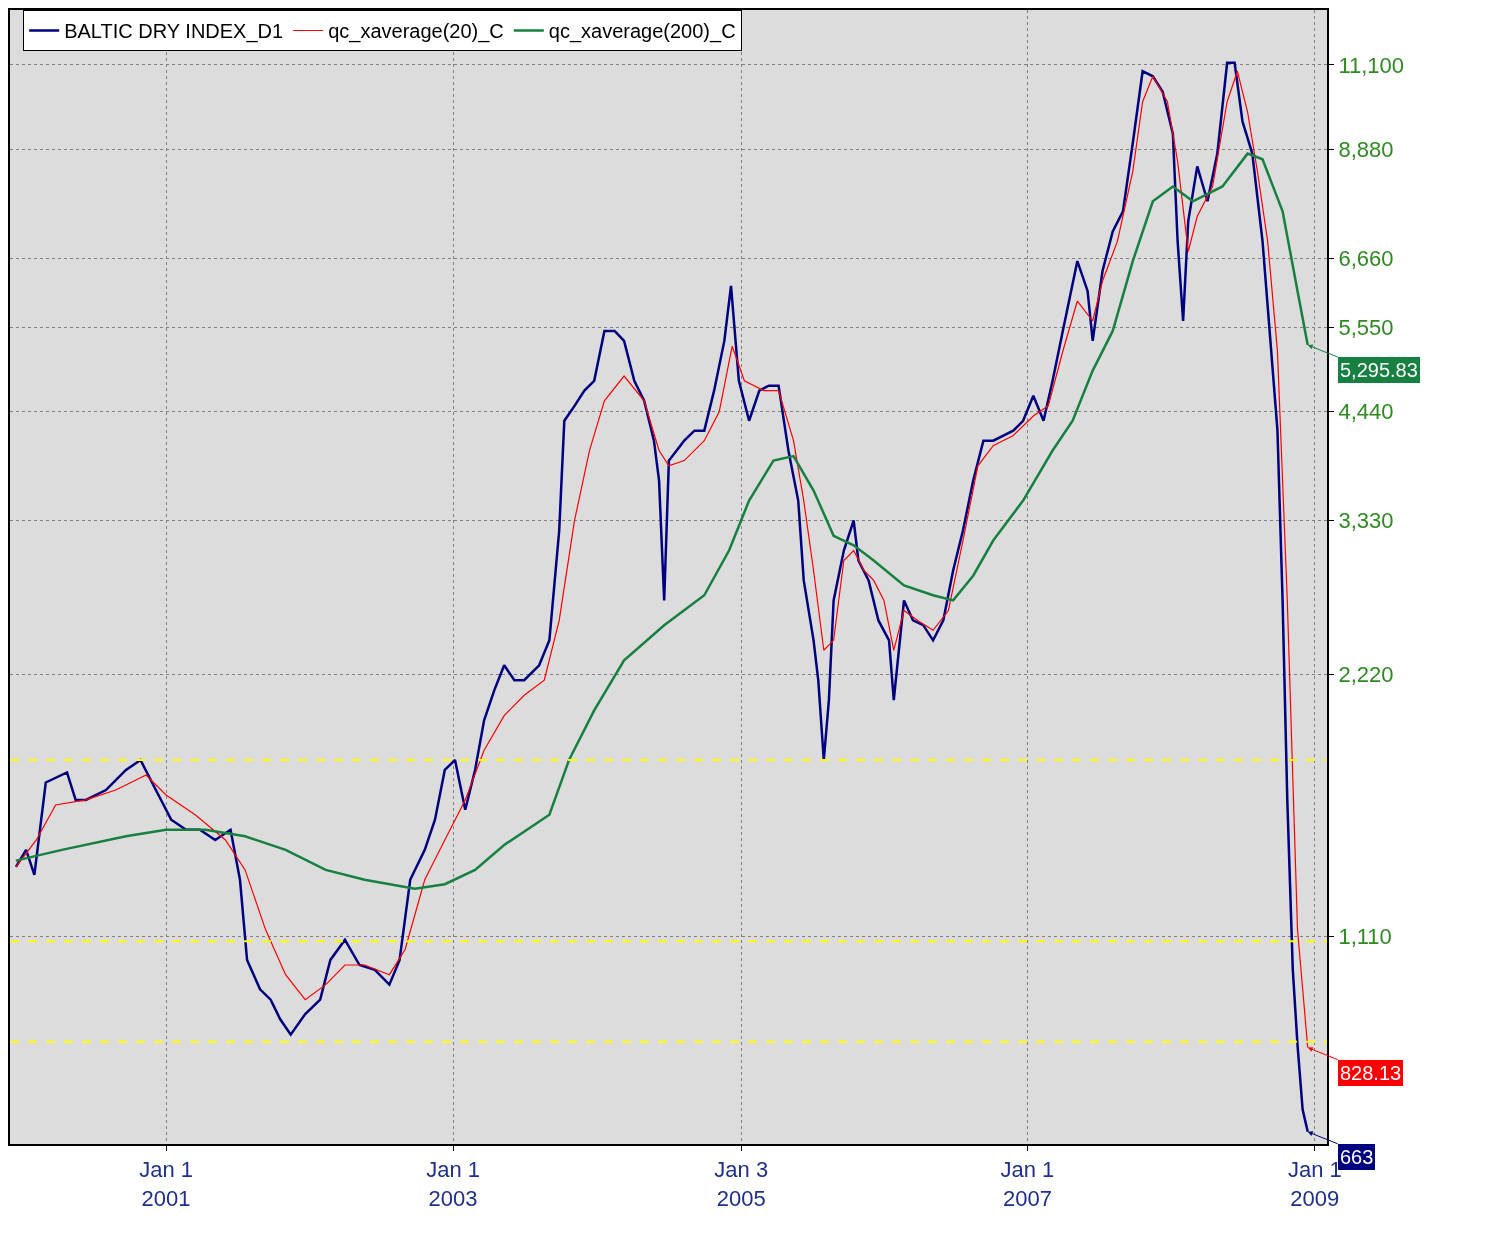 The image size is (1507, 1239). Describe the element at coordinates (1366, 412) in the screenshot. I see `y-tick-label: 4,440` at that location.